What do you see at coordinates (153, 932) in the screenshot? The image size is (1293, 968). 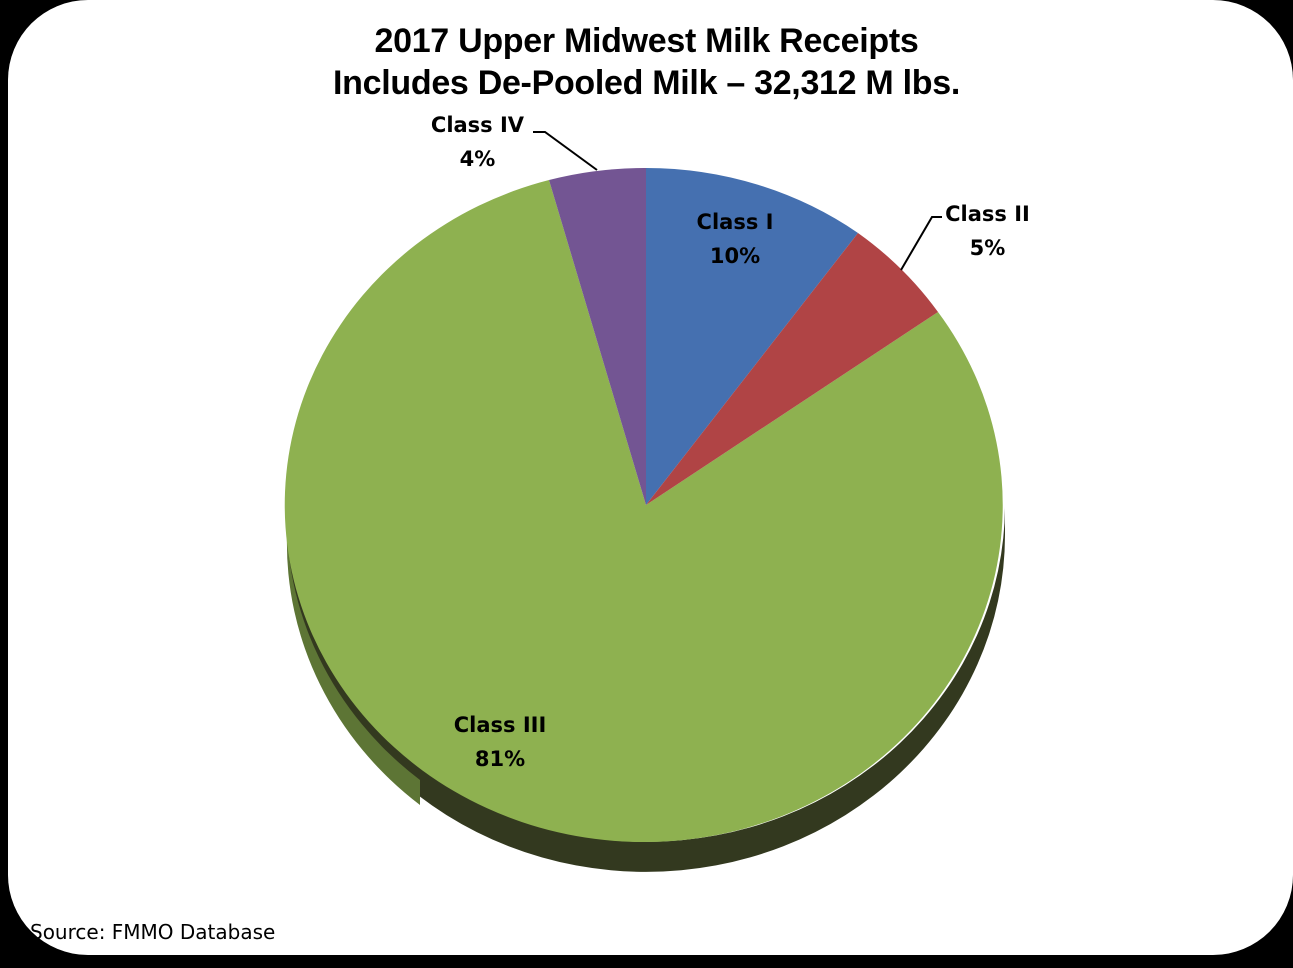 I see `source-note: Source: FMMO Database` at bounding box center [153, 932].